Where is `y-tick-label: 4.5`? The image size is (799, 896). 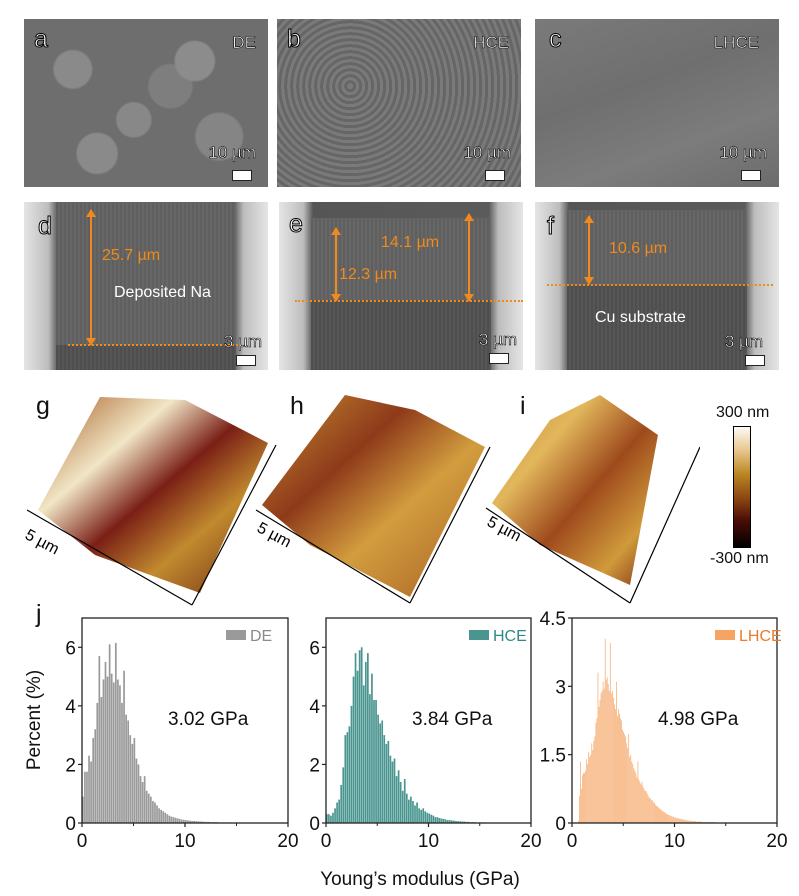 y-tick-label: 4.5 is located at coordinates (553, 619).